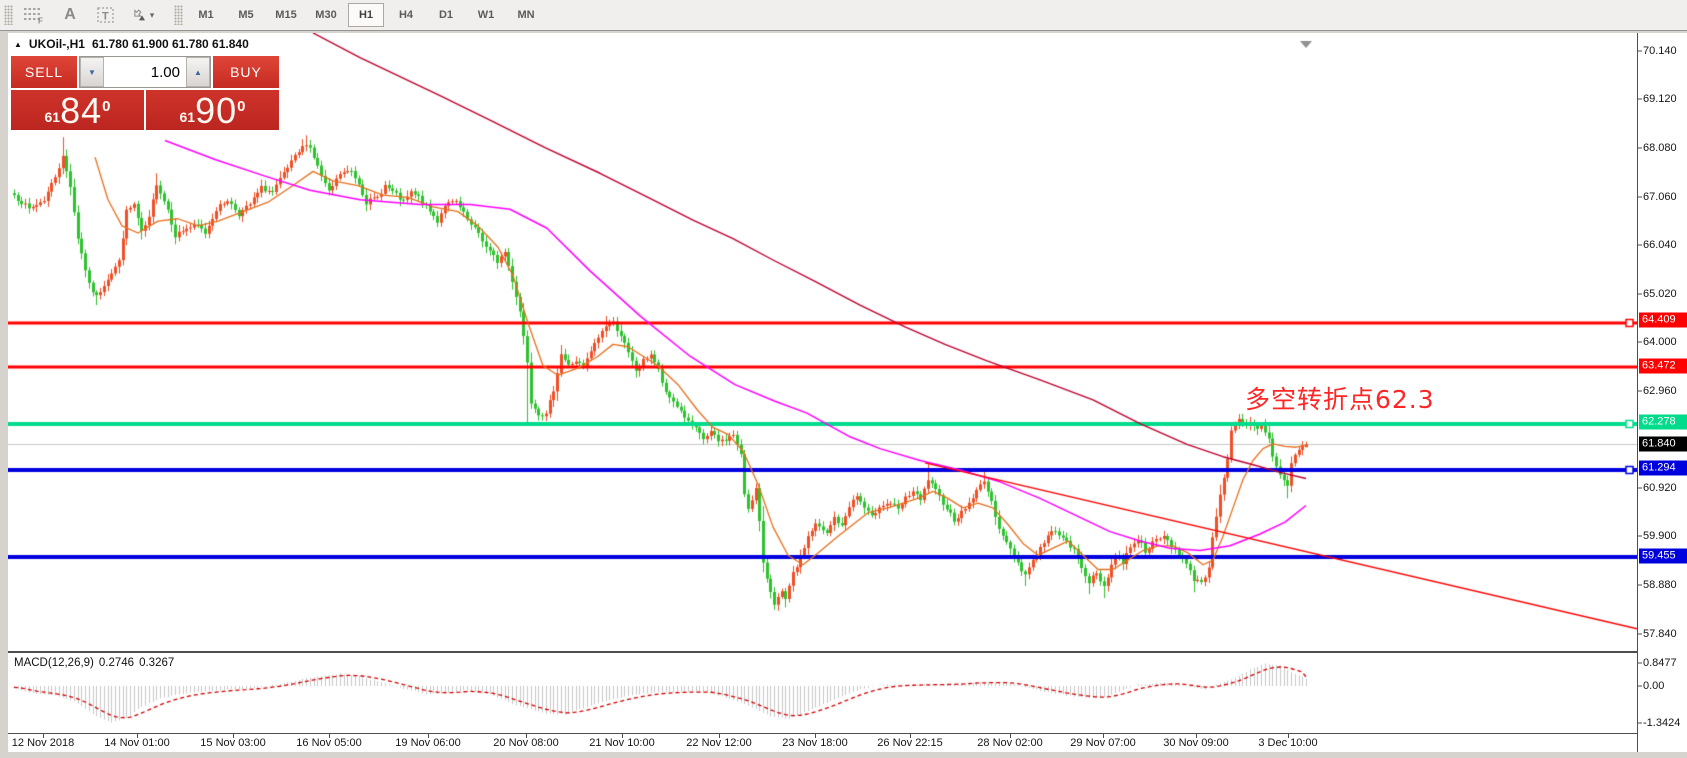 This screenshot has width=1687, height=758. Describe the element at coordinates (406, 15) in the screenshot. I see `timeframe-button-h4: H4` at that location.